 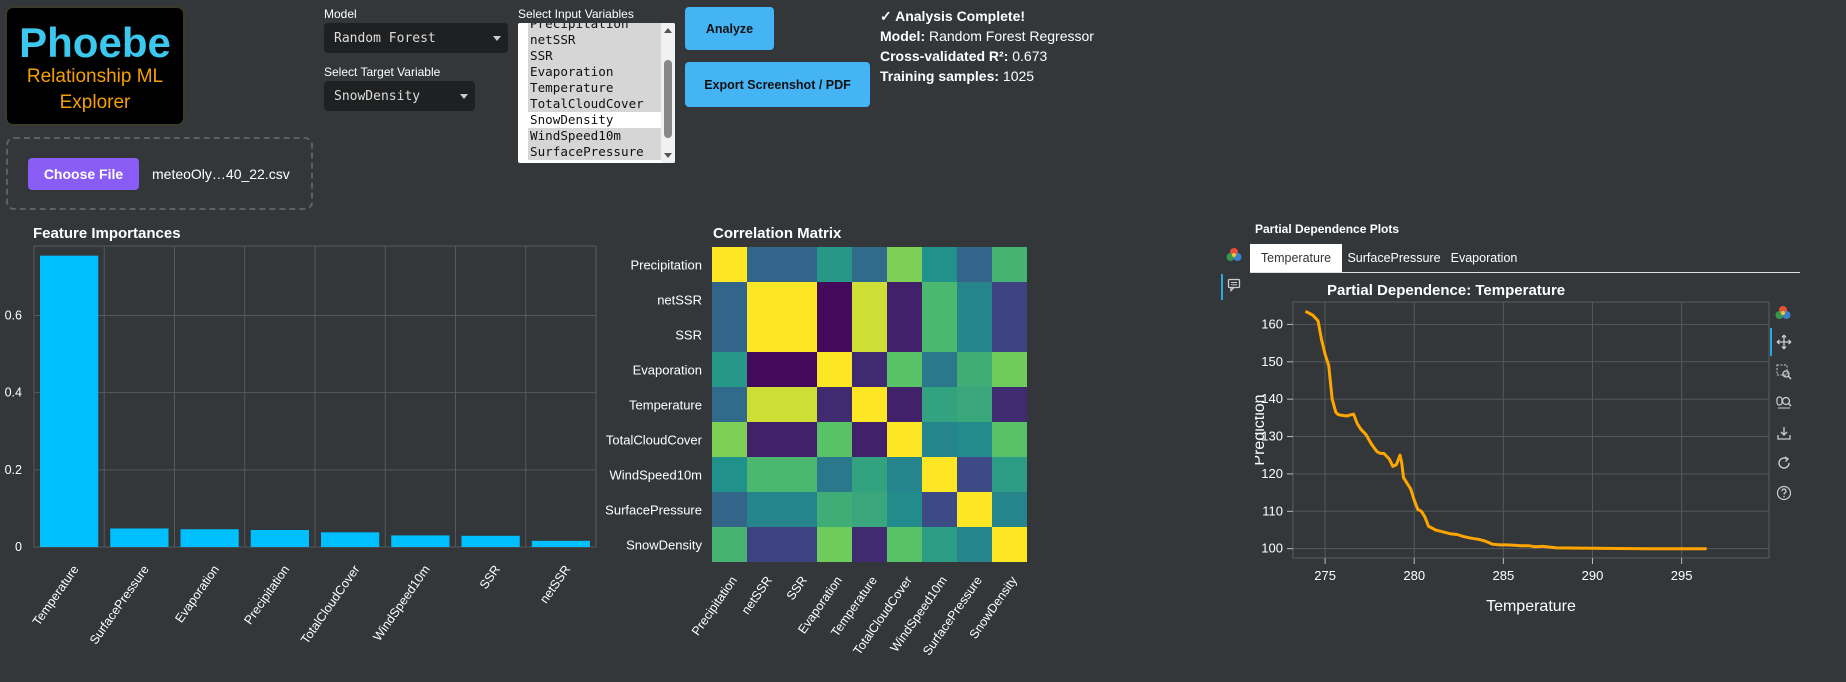 I want to click on help-icon, so click(x=1785, y=494).